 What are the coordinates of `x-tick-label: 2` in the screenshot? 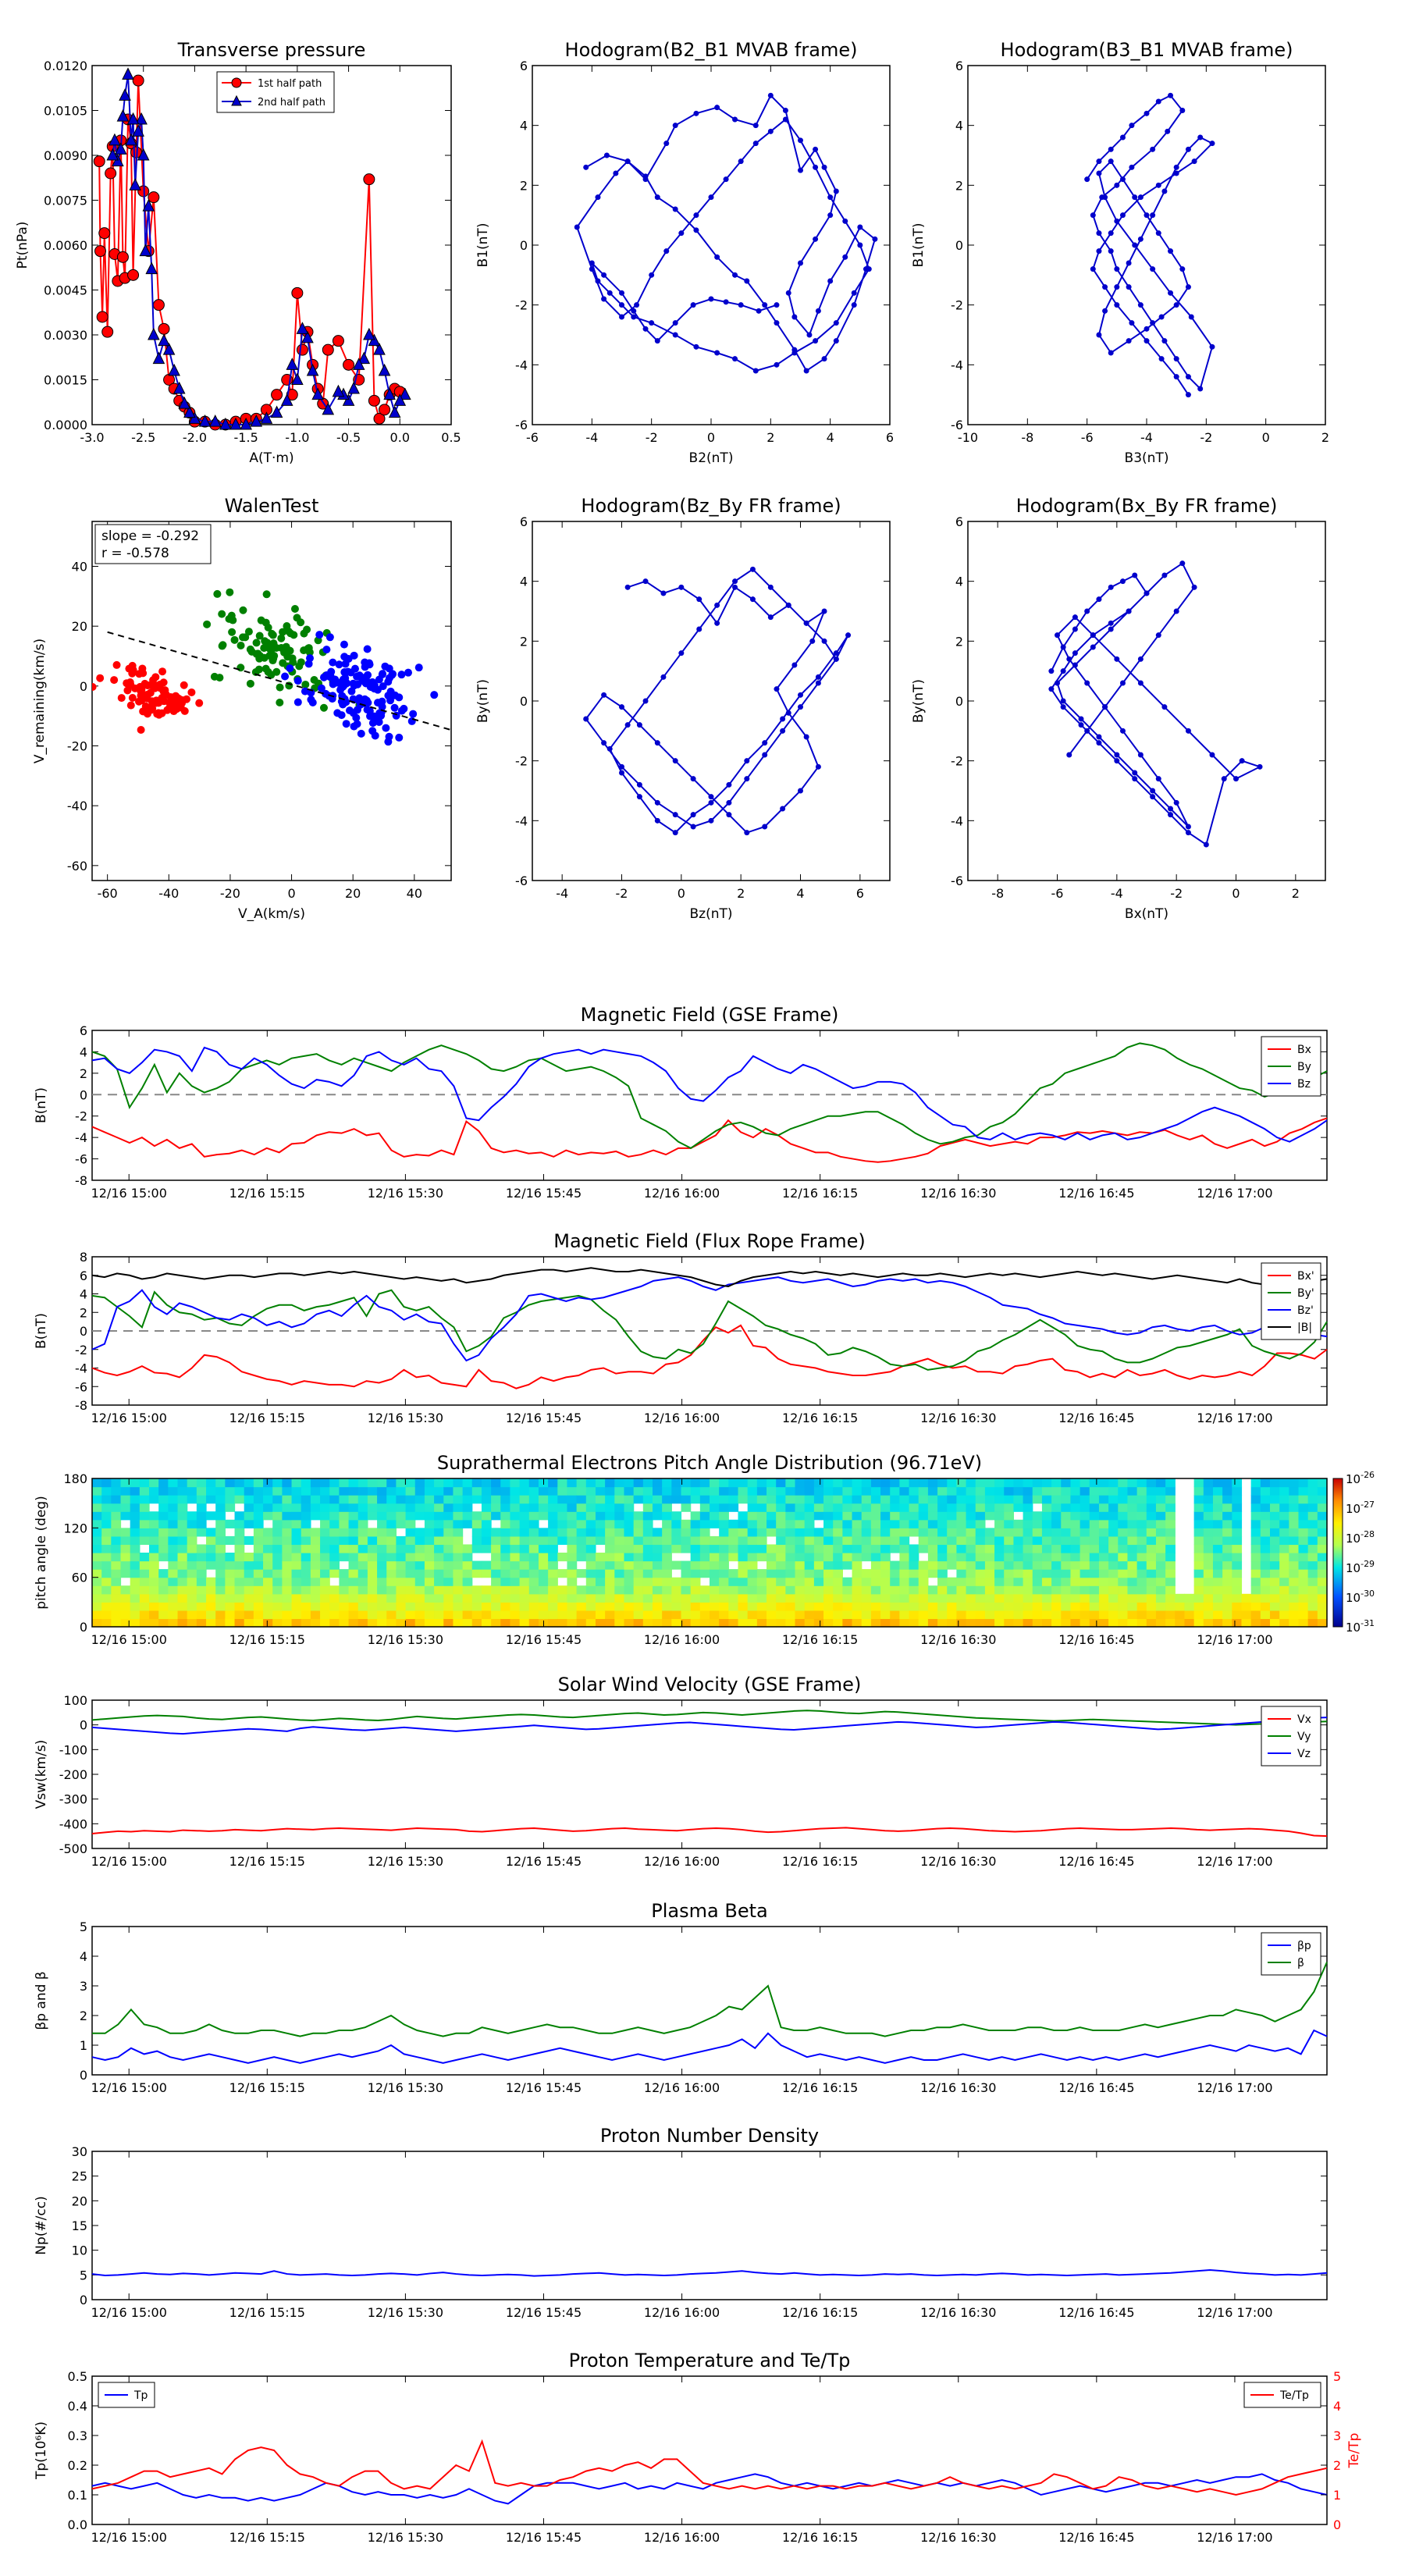 It's located at (1325, 437).